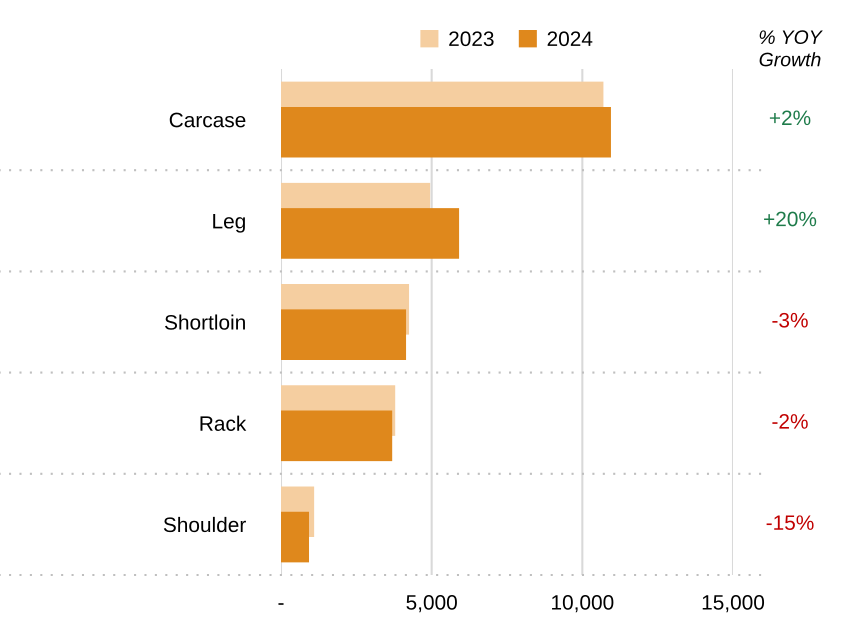 Image resolution: width=850 pixels, height=623 pixels. Describe the element at coordinates (790, 320) in the screenshot. I see `text: -3%` at that location.